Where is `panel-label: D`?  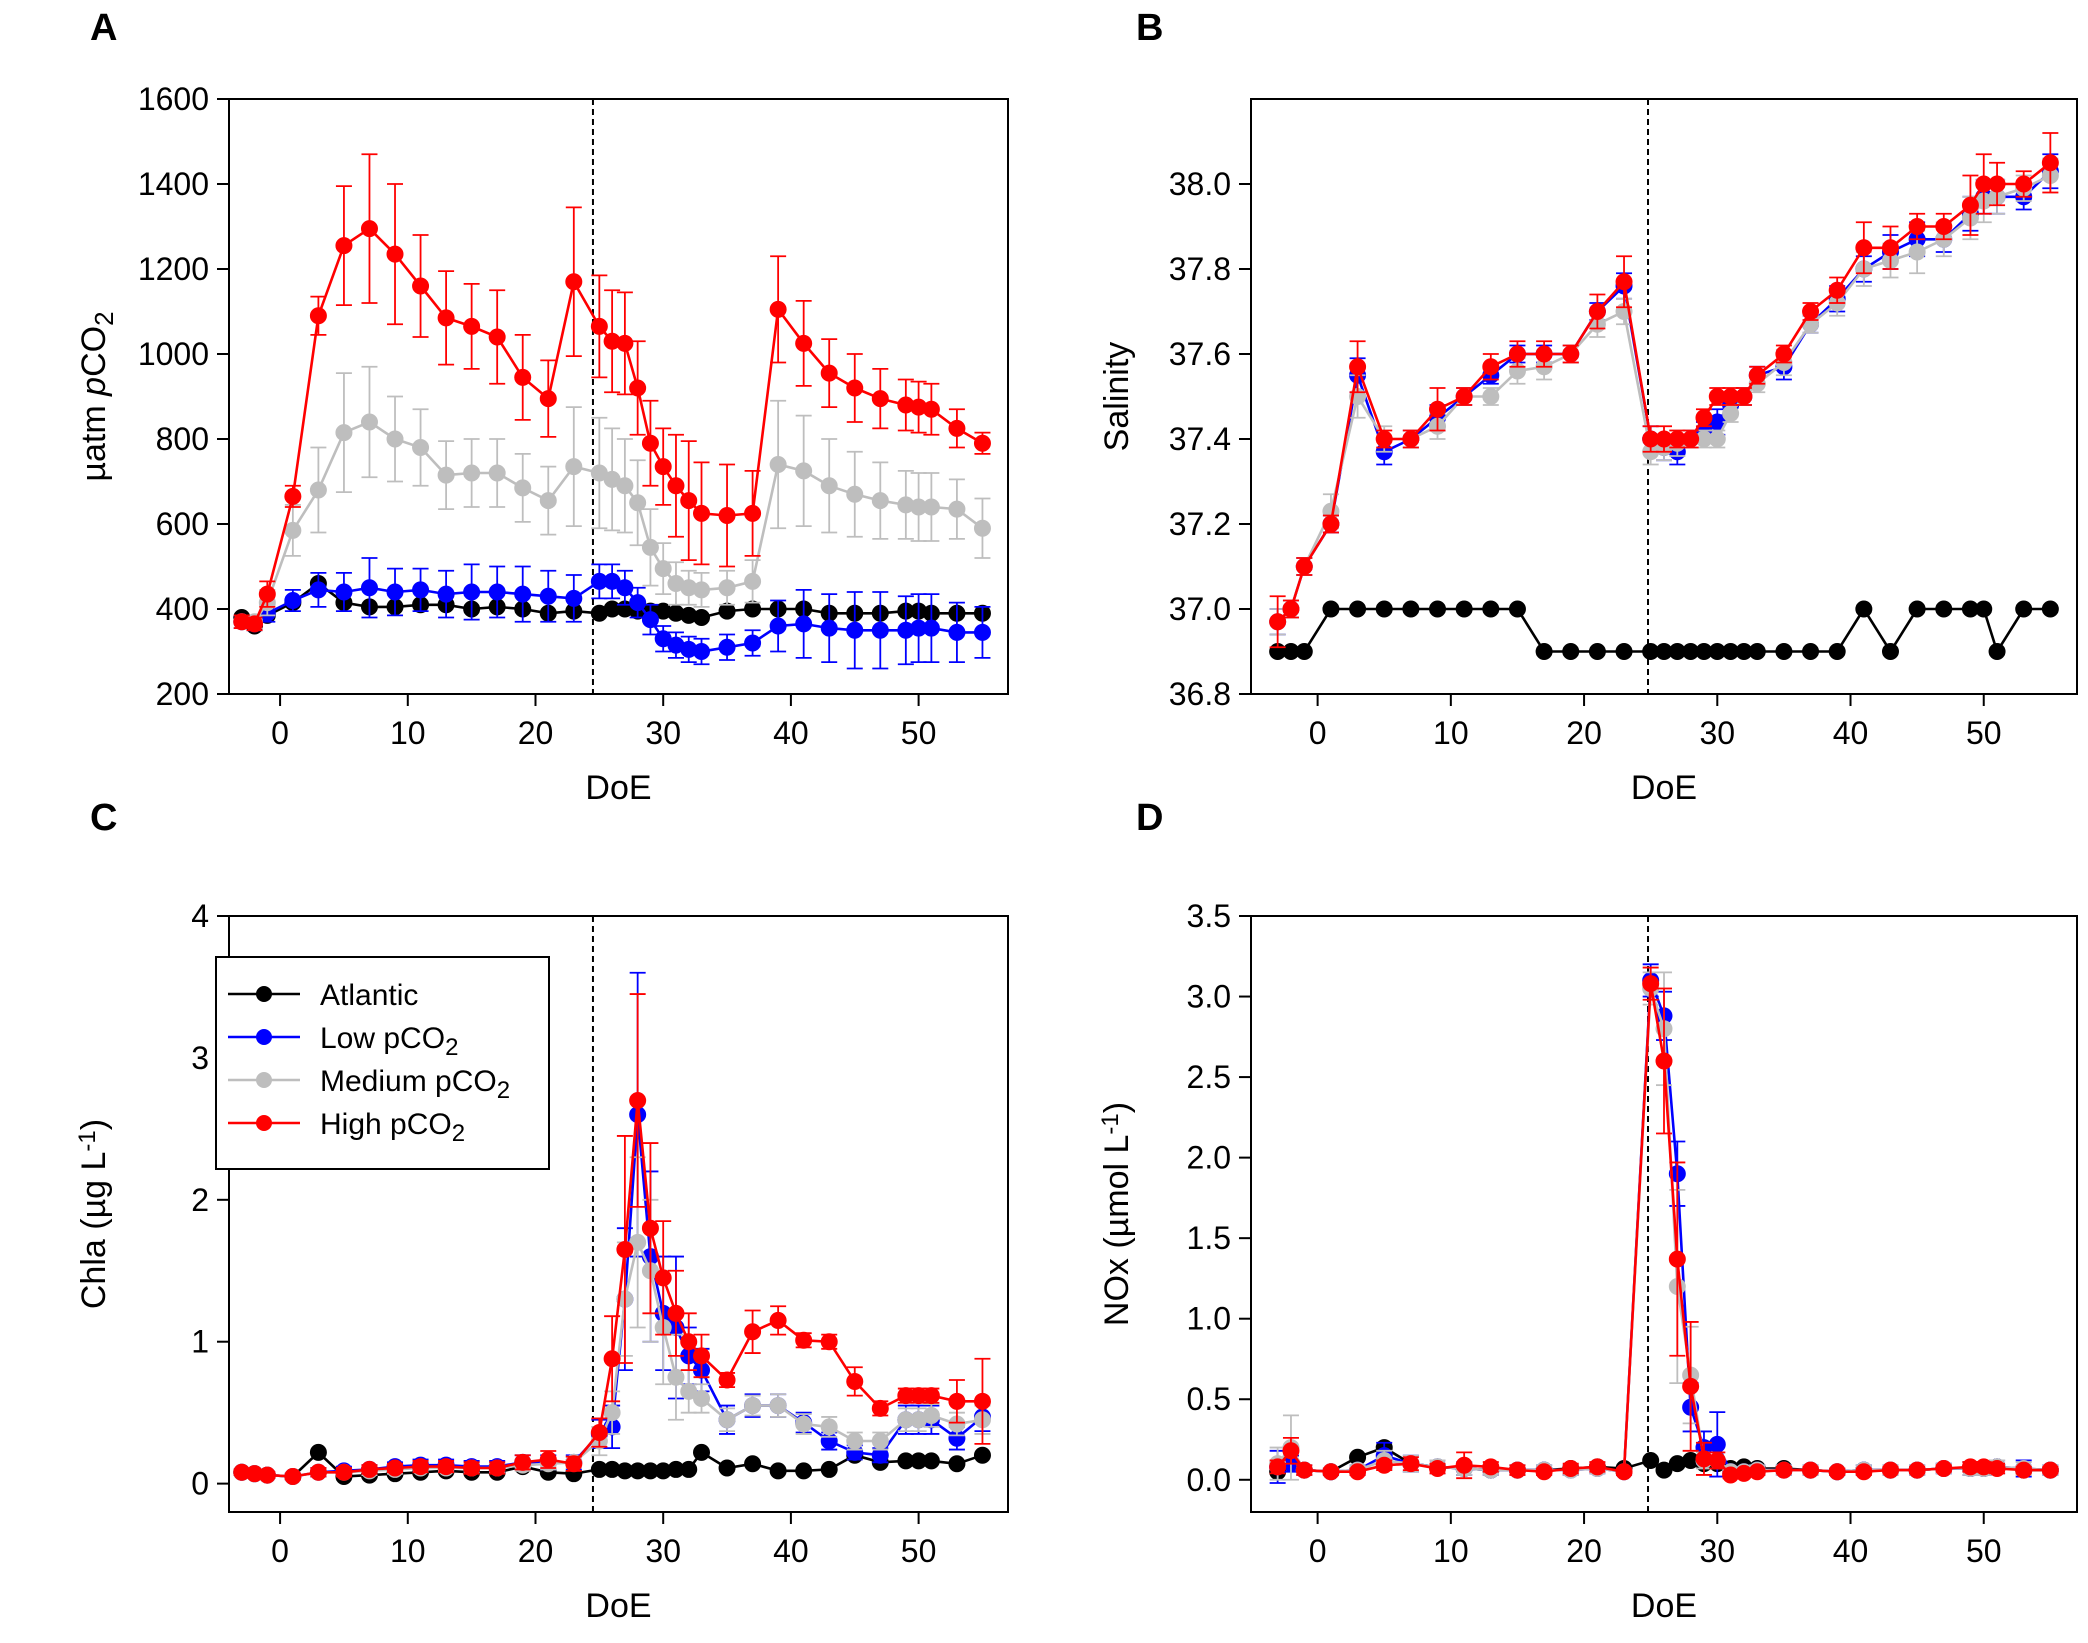
panel-label: D is located at coordinates (1149, 818).